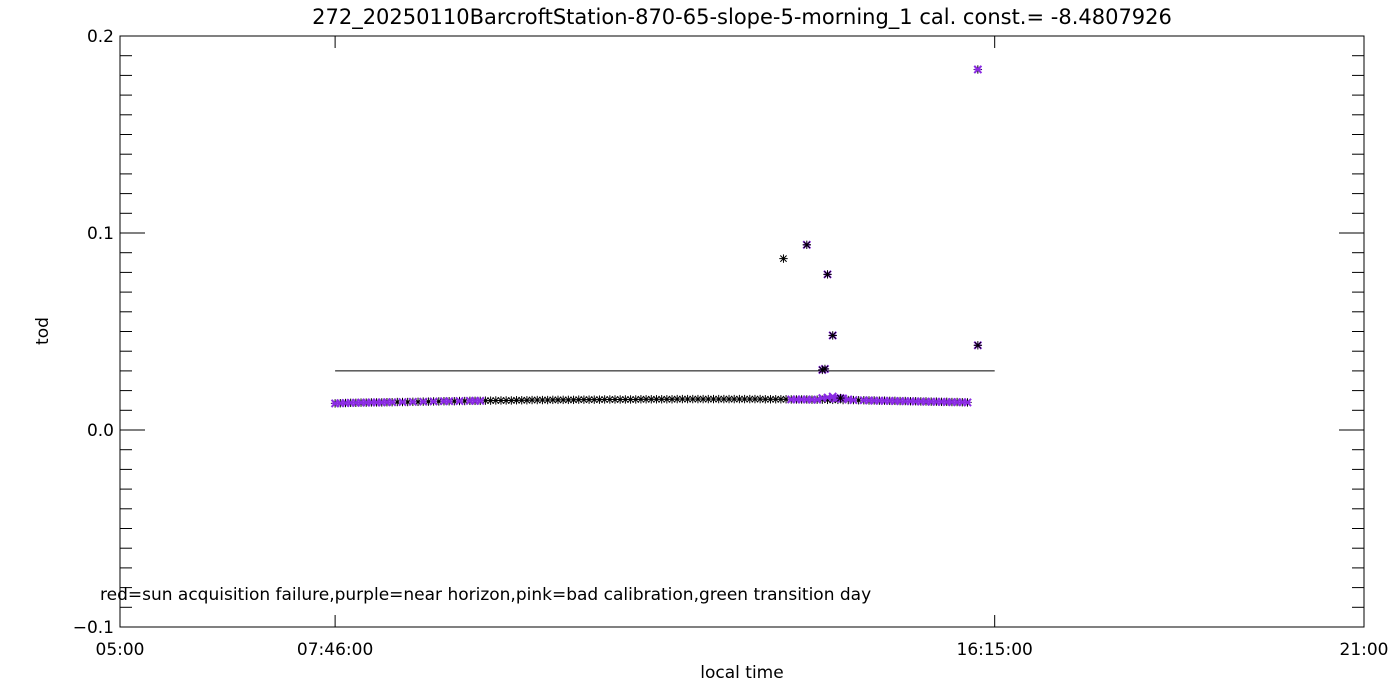 The width and height of the screenshot is (1400, 700). I want to click on y-axis-label: tod, so click(43, 331).